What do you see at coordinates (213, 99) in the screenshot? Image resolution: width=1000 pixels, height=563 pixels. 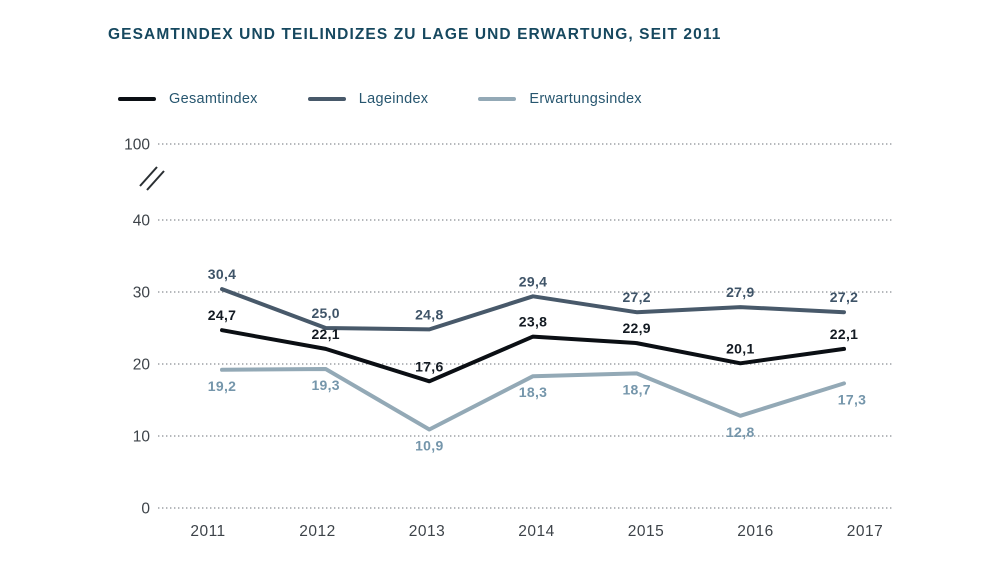 I see `legend-label: Gesamtindex` at bounding box center [213, 99].